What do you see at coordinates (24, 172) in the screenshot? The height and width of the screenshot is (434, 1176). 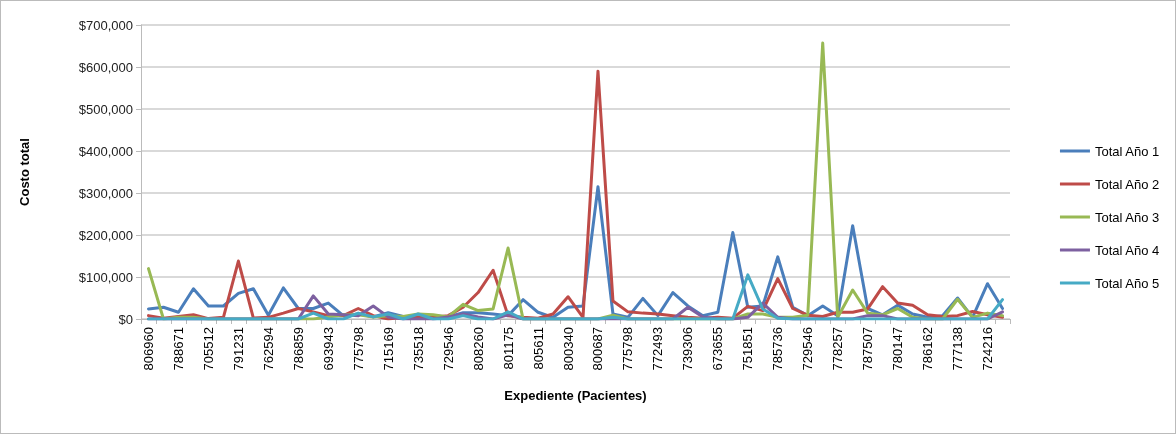 I see `y-axis-title: Costo total` at bounding box center [24, 172].